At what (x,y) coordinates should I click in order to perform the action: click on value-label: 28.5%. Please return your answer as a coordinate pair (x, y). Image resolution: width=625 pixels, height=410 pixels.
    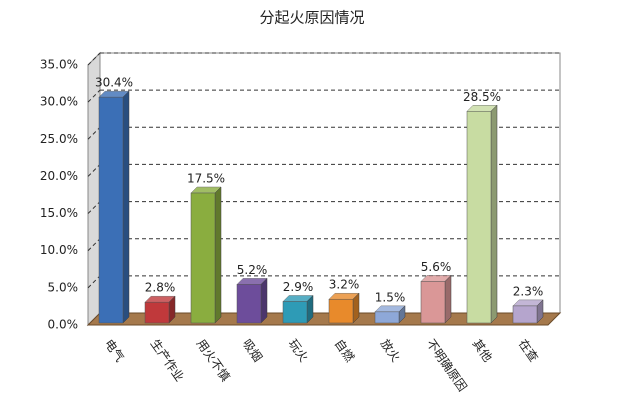
    Looking at the image, I should click on (482, 97).